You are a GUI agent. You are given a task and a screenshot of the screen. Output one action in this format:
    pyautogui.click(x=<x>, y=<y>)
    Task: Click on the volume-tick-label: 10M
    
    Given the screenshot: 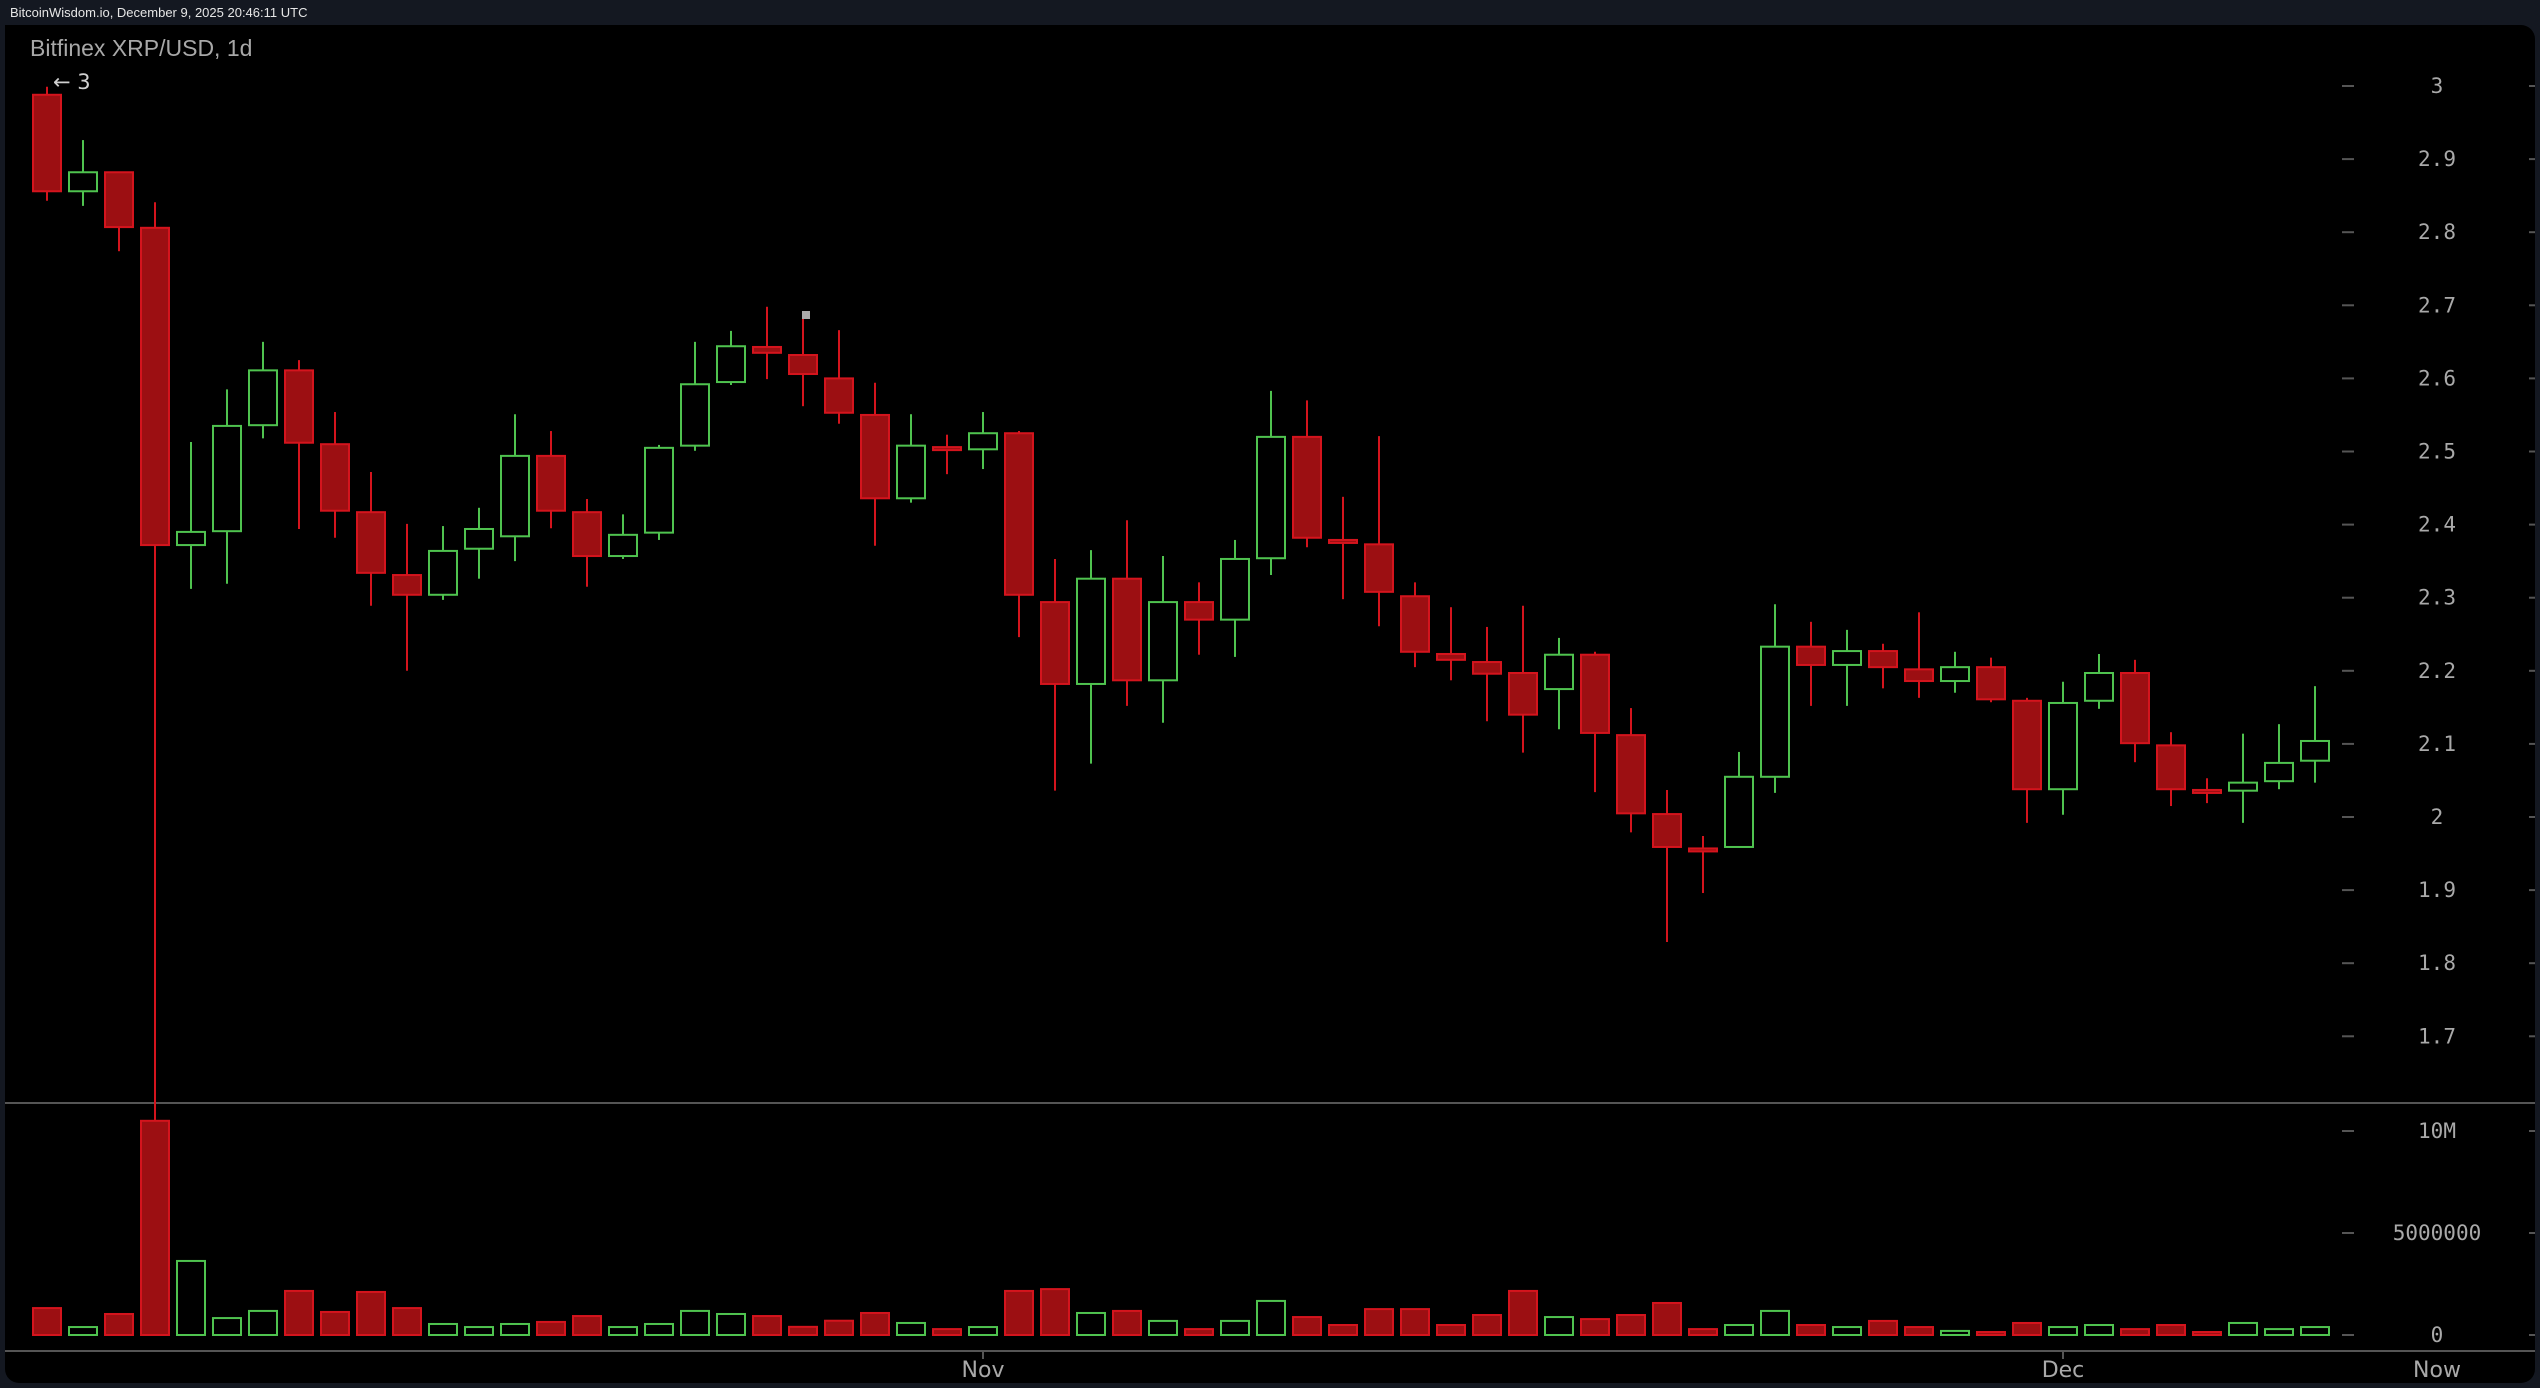 What is the action you would take?
    pyautogui.click(x=2437, y=1131)
    